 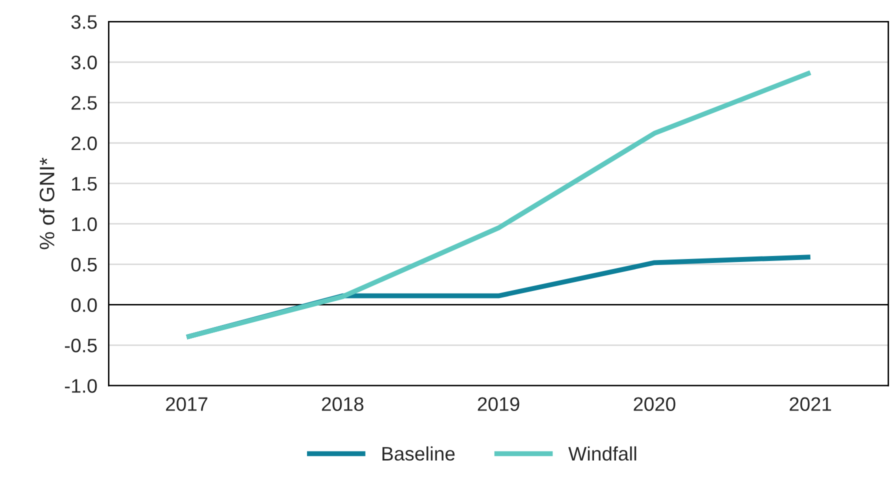 I want to click on x-tick-label: 2019, so click(x=499, y=404).